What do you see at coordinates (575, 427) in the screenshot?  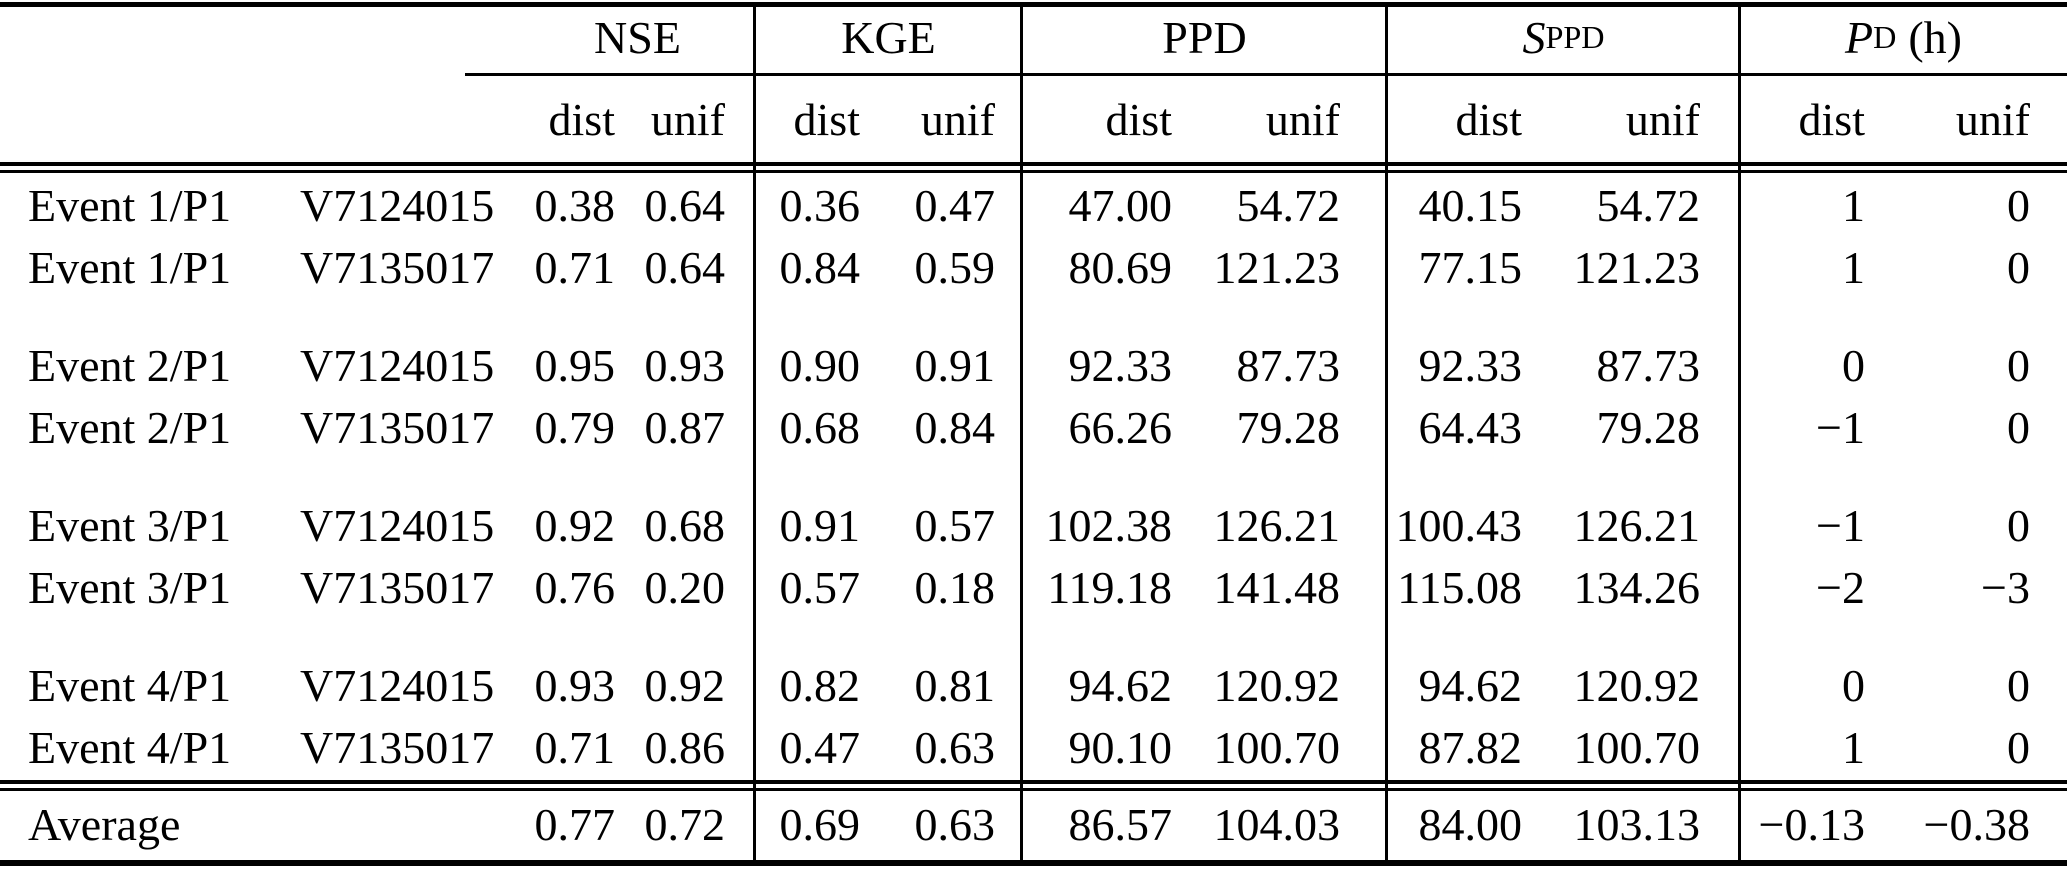 I see `nse-dist-value: 0.79` at bounding box center [575, 427].